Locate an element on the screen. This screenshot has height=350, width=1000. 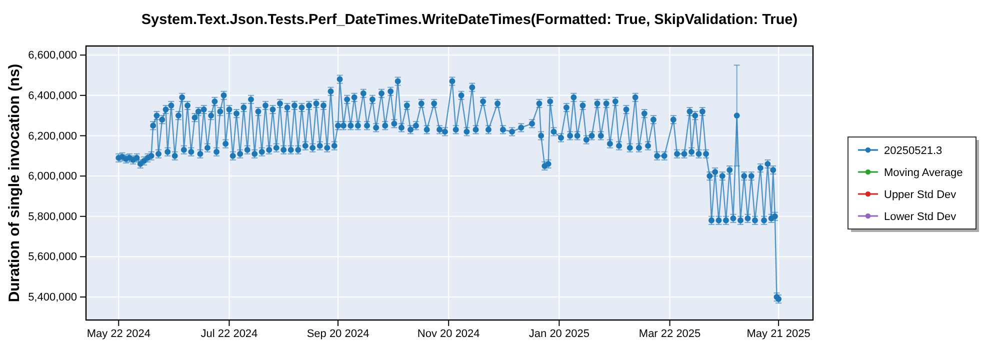
x-tick-label: Jan 20 2025 is located at coordinates (559, 334).